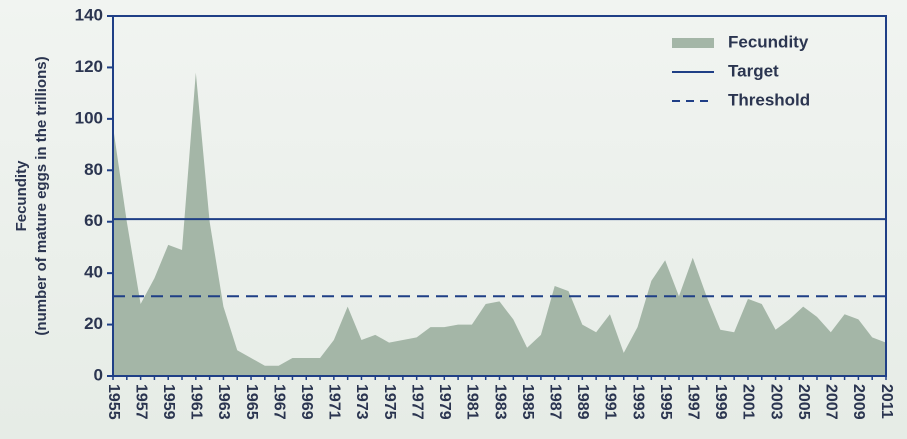  Describe the element at coordinates (306, 402) in the screenshot. I see `x-tick-label: 1969` at that location.